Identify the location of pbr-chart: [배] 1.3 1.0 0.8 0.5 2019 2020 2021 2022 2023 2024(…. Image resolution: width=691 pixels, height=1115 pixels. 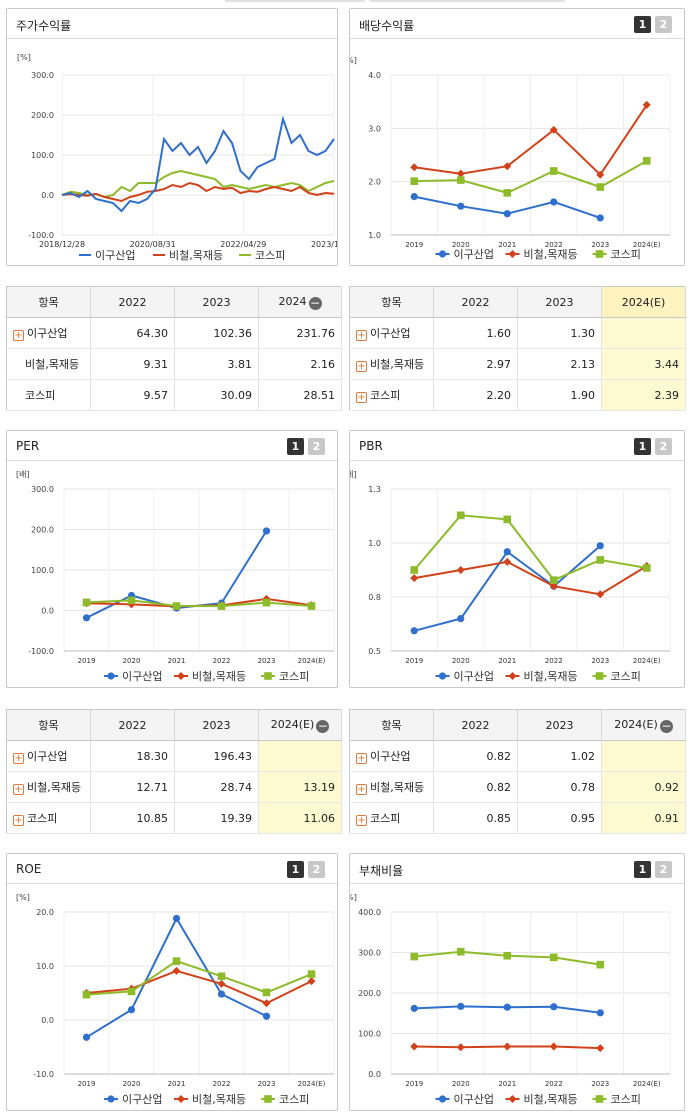
(510, 576).